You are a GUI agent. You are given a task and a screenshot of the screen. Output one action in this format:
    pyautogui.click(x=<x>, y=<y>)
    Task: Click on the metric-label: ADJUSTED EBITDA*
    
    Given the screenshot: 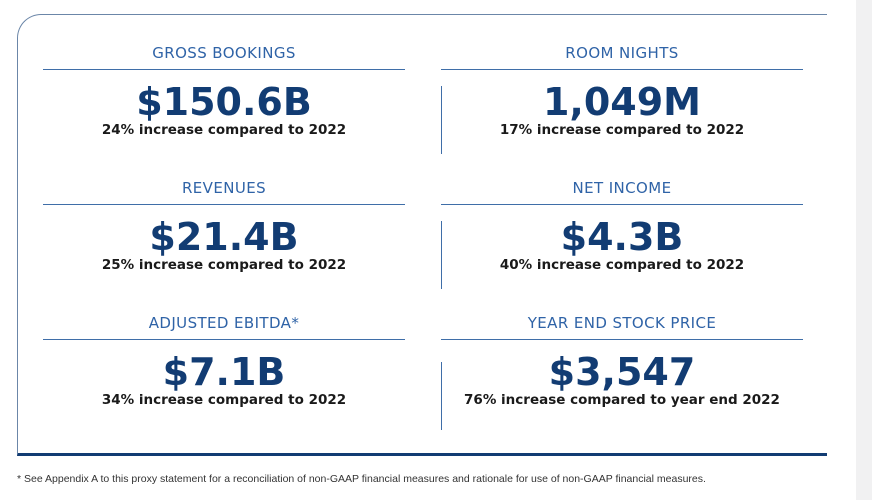 What is the action you would take?
    pyautogui.click(x=224, y=323)
    